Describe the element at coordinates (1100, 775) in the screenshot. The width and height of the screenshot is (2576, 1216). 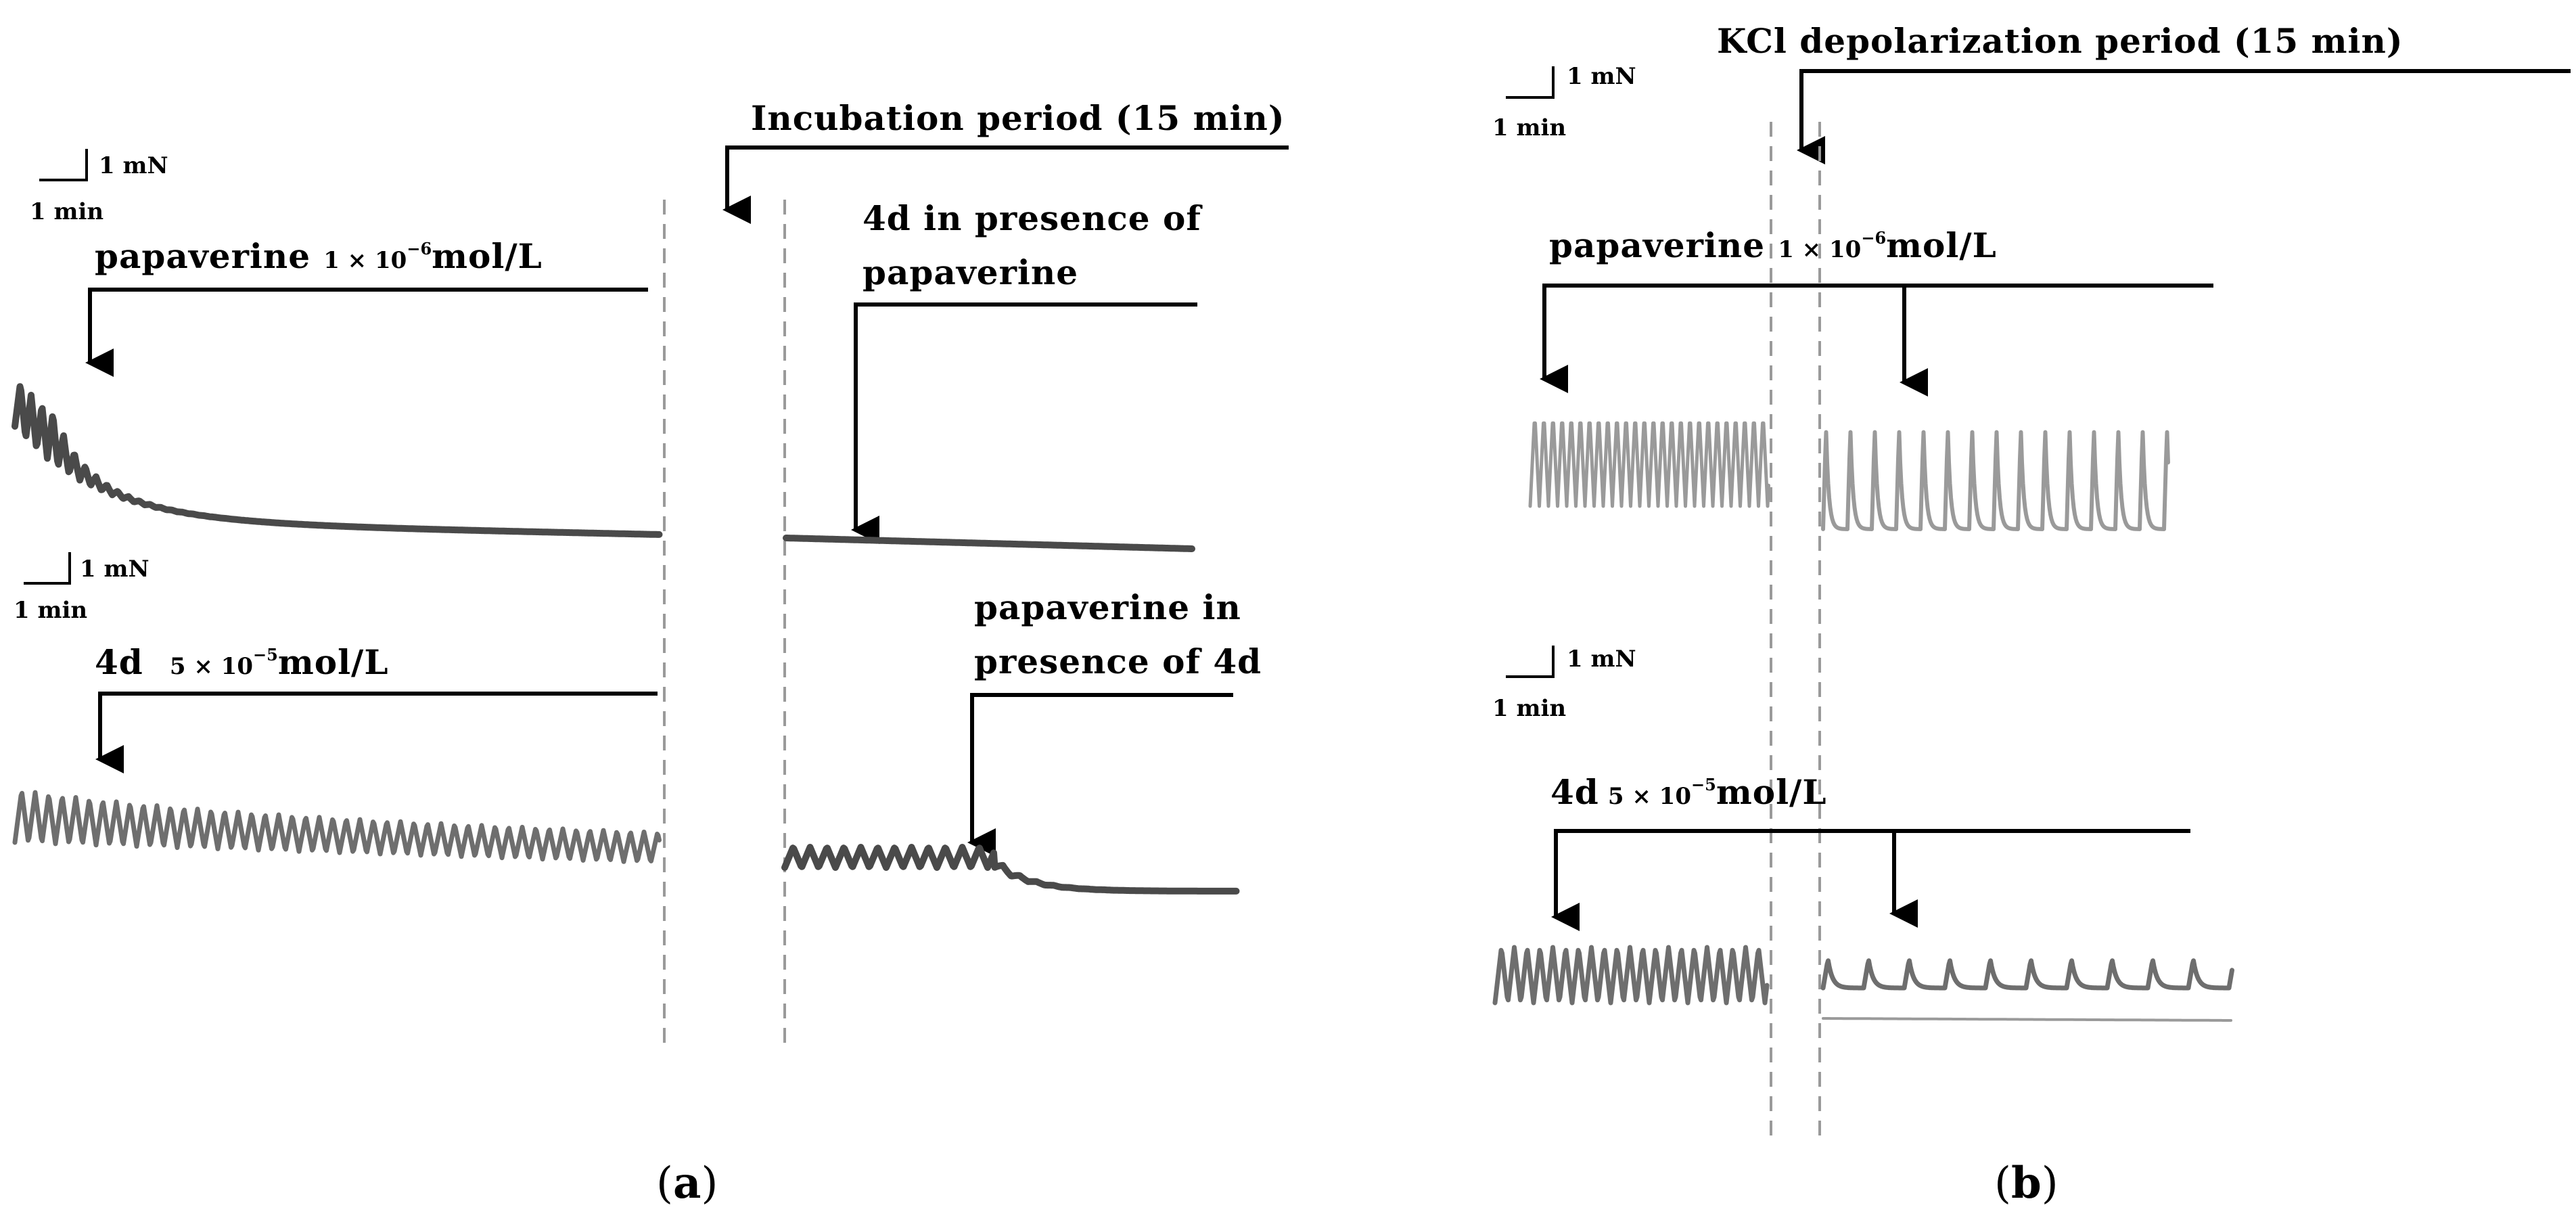
I see `combo-bottom-bracket` at that location.